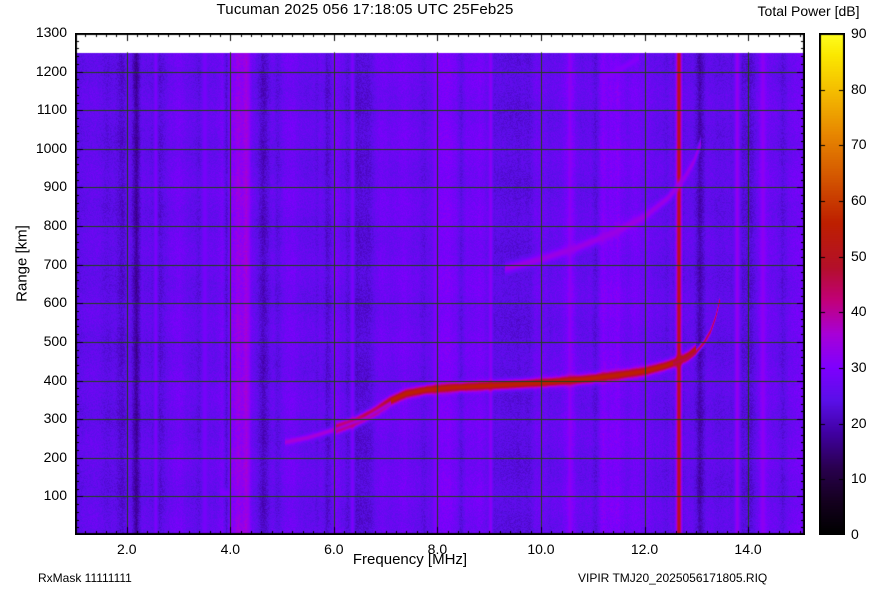 The width and height of the screenshot is (884, 595). What do you see at coordinates (859, 88) in the screenshot?
I see `colorbar-tick-label: 80` at bounding box center [859, 88].